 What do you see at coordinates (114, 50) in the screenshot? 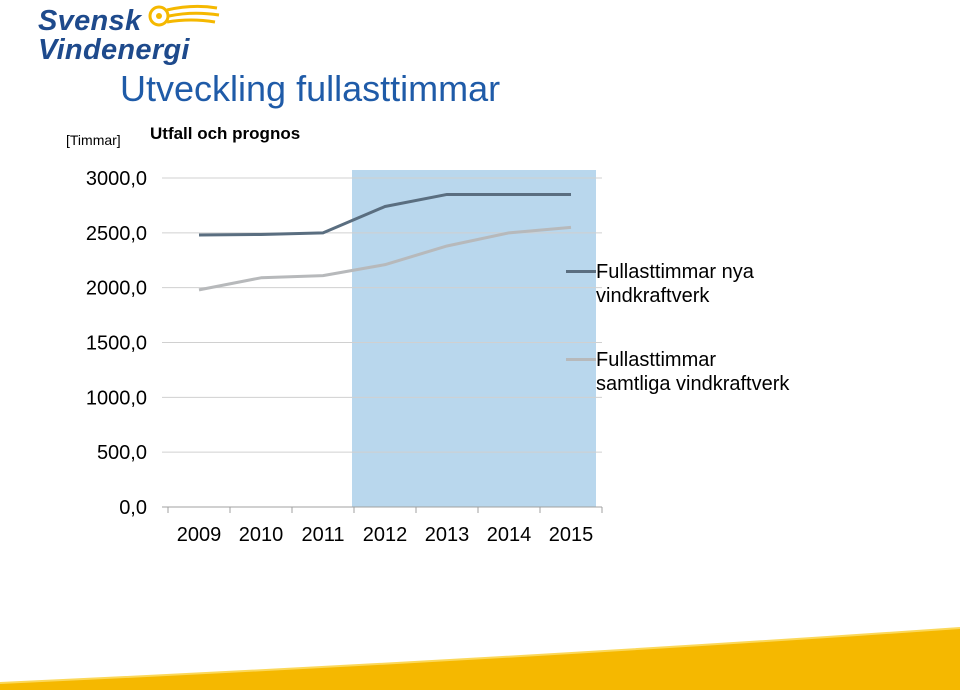
I see `logo-text-line2: Vindenergi` at bounding box center [114, 50].